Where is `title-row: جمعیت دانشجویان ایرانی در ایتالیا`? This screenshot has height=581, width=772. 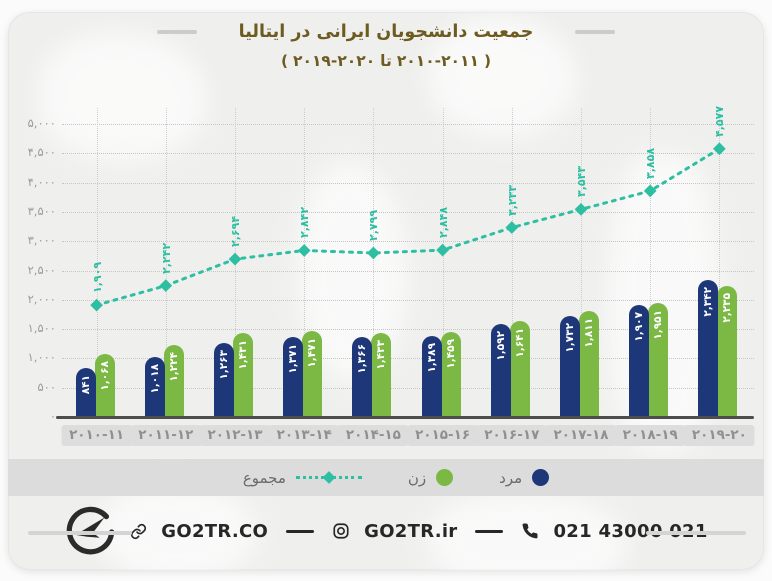 title-row: جمعیت دانشجویان ایرانی در ایتالیا is located at coordinates (386, 32).